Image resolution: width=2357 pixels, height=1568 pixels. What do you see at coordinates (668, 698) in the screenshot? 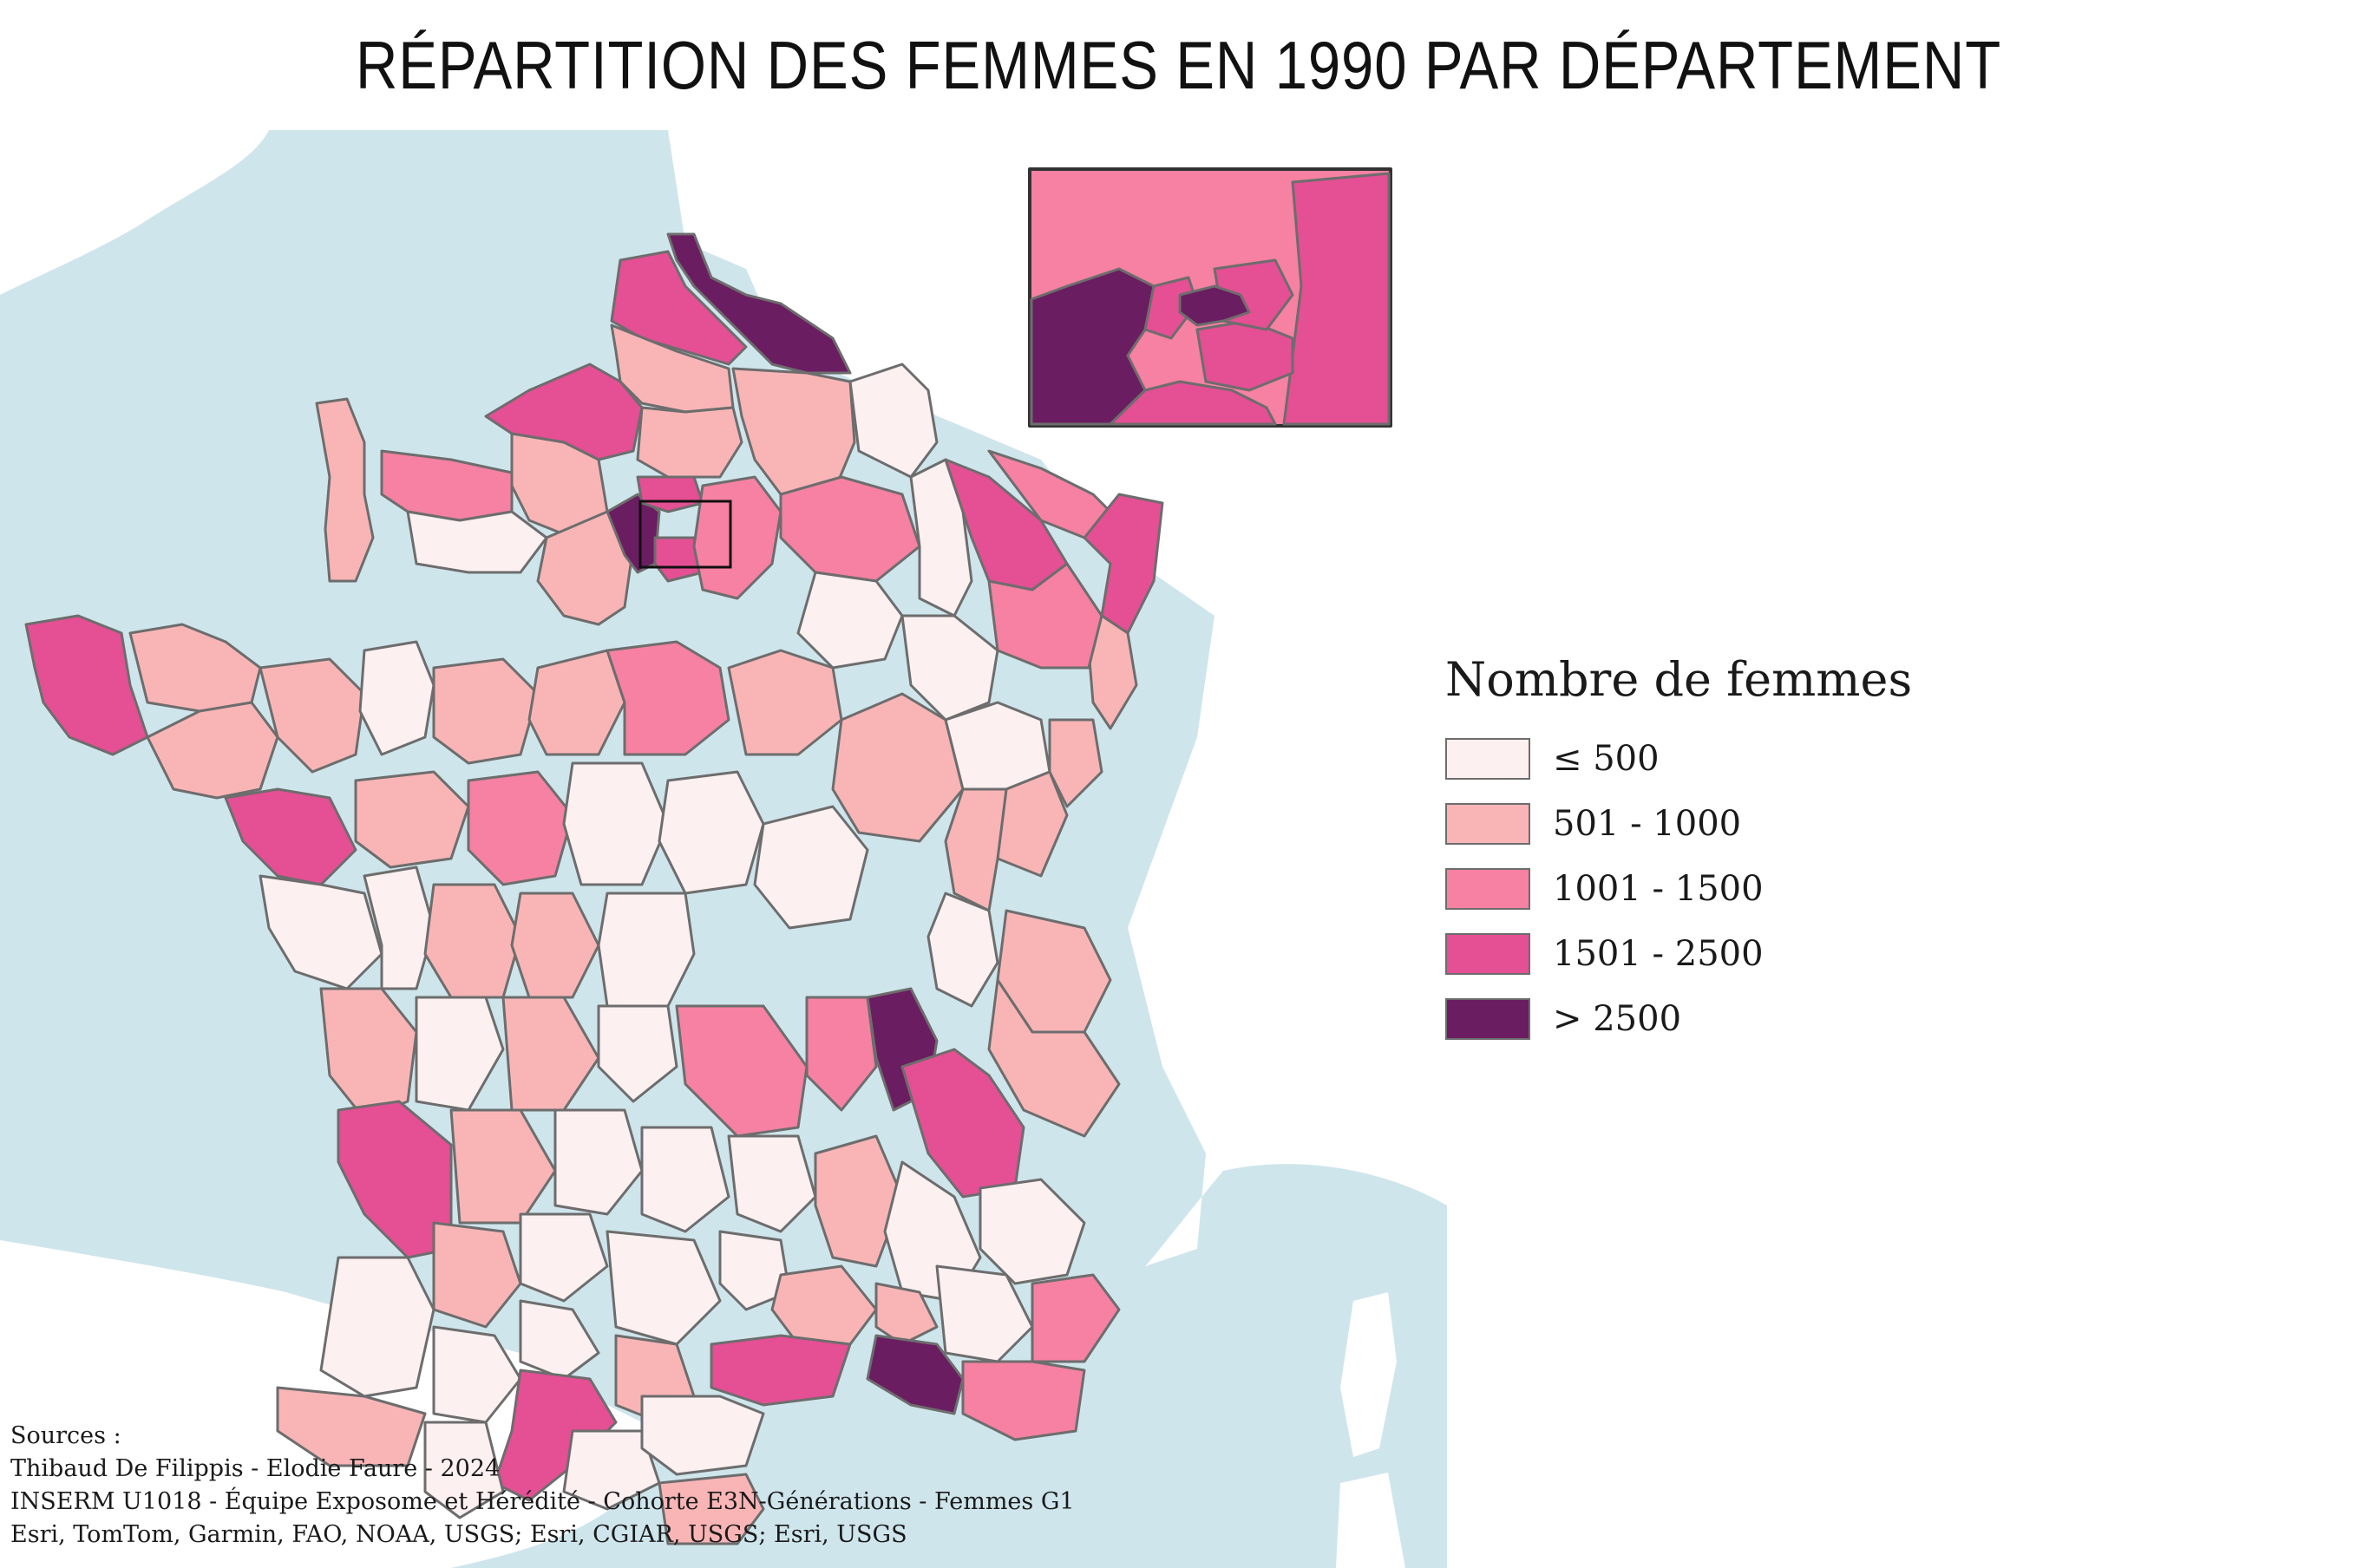
I see `dept-loiret` at bounding box center [668, 698].